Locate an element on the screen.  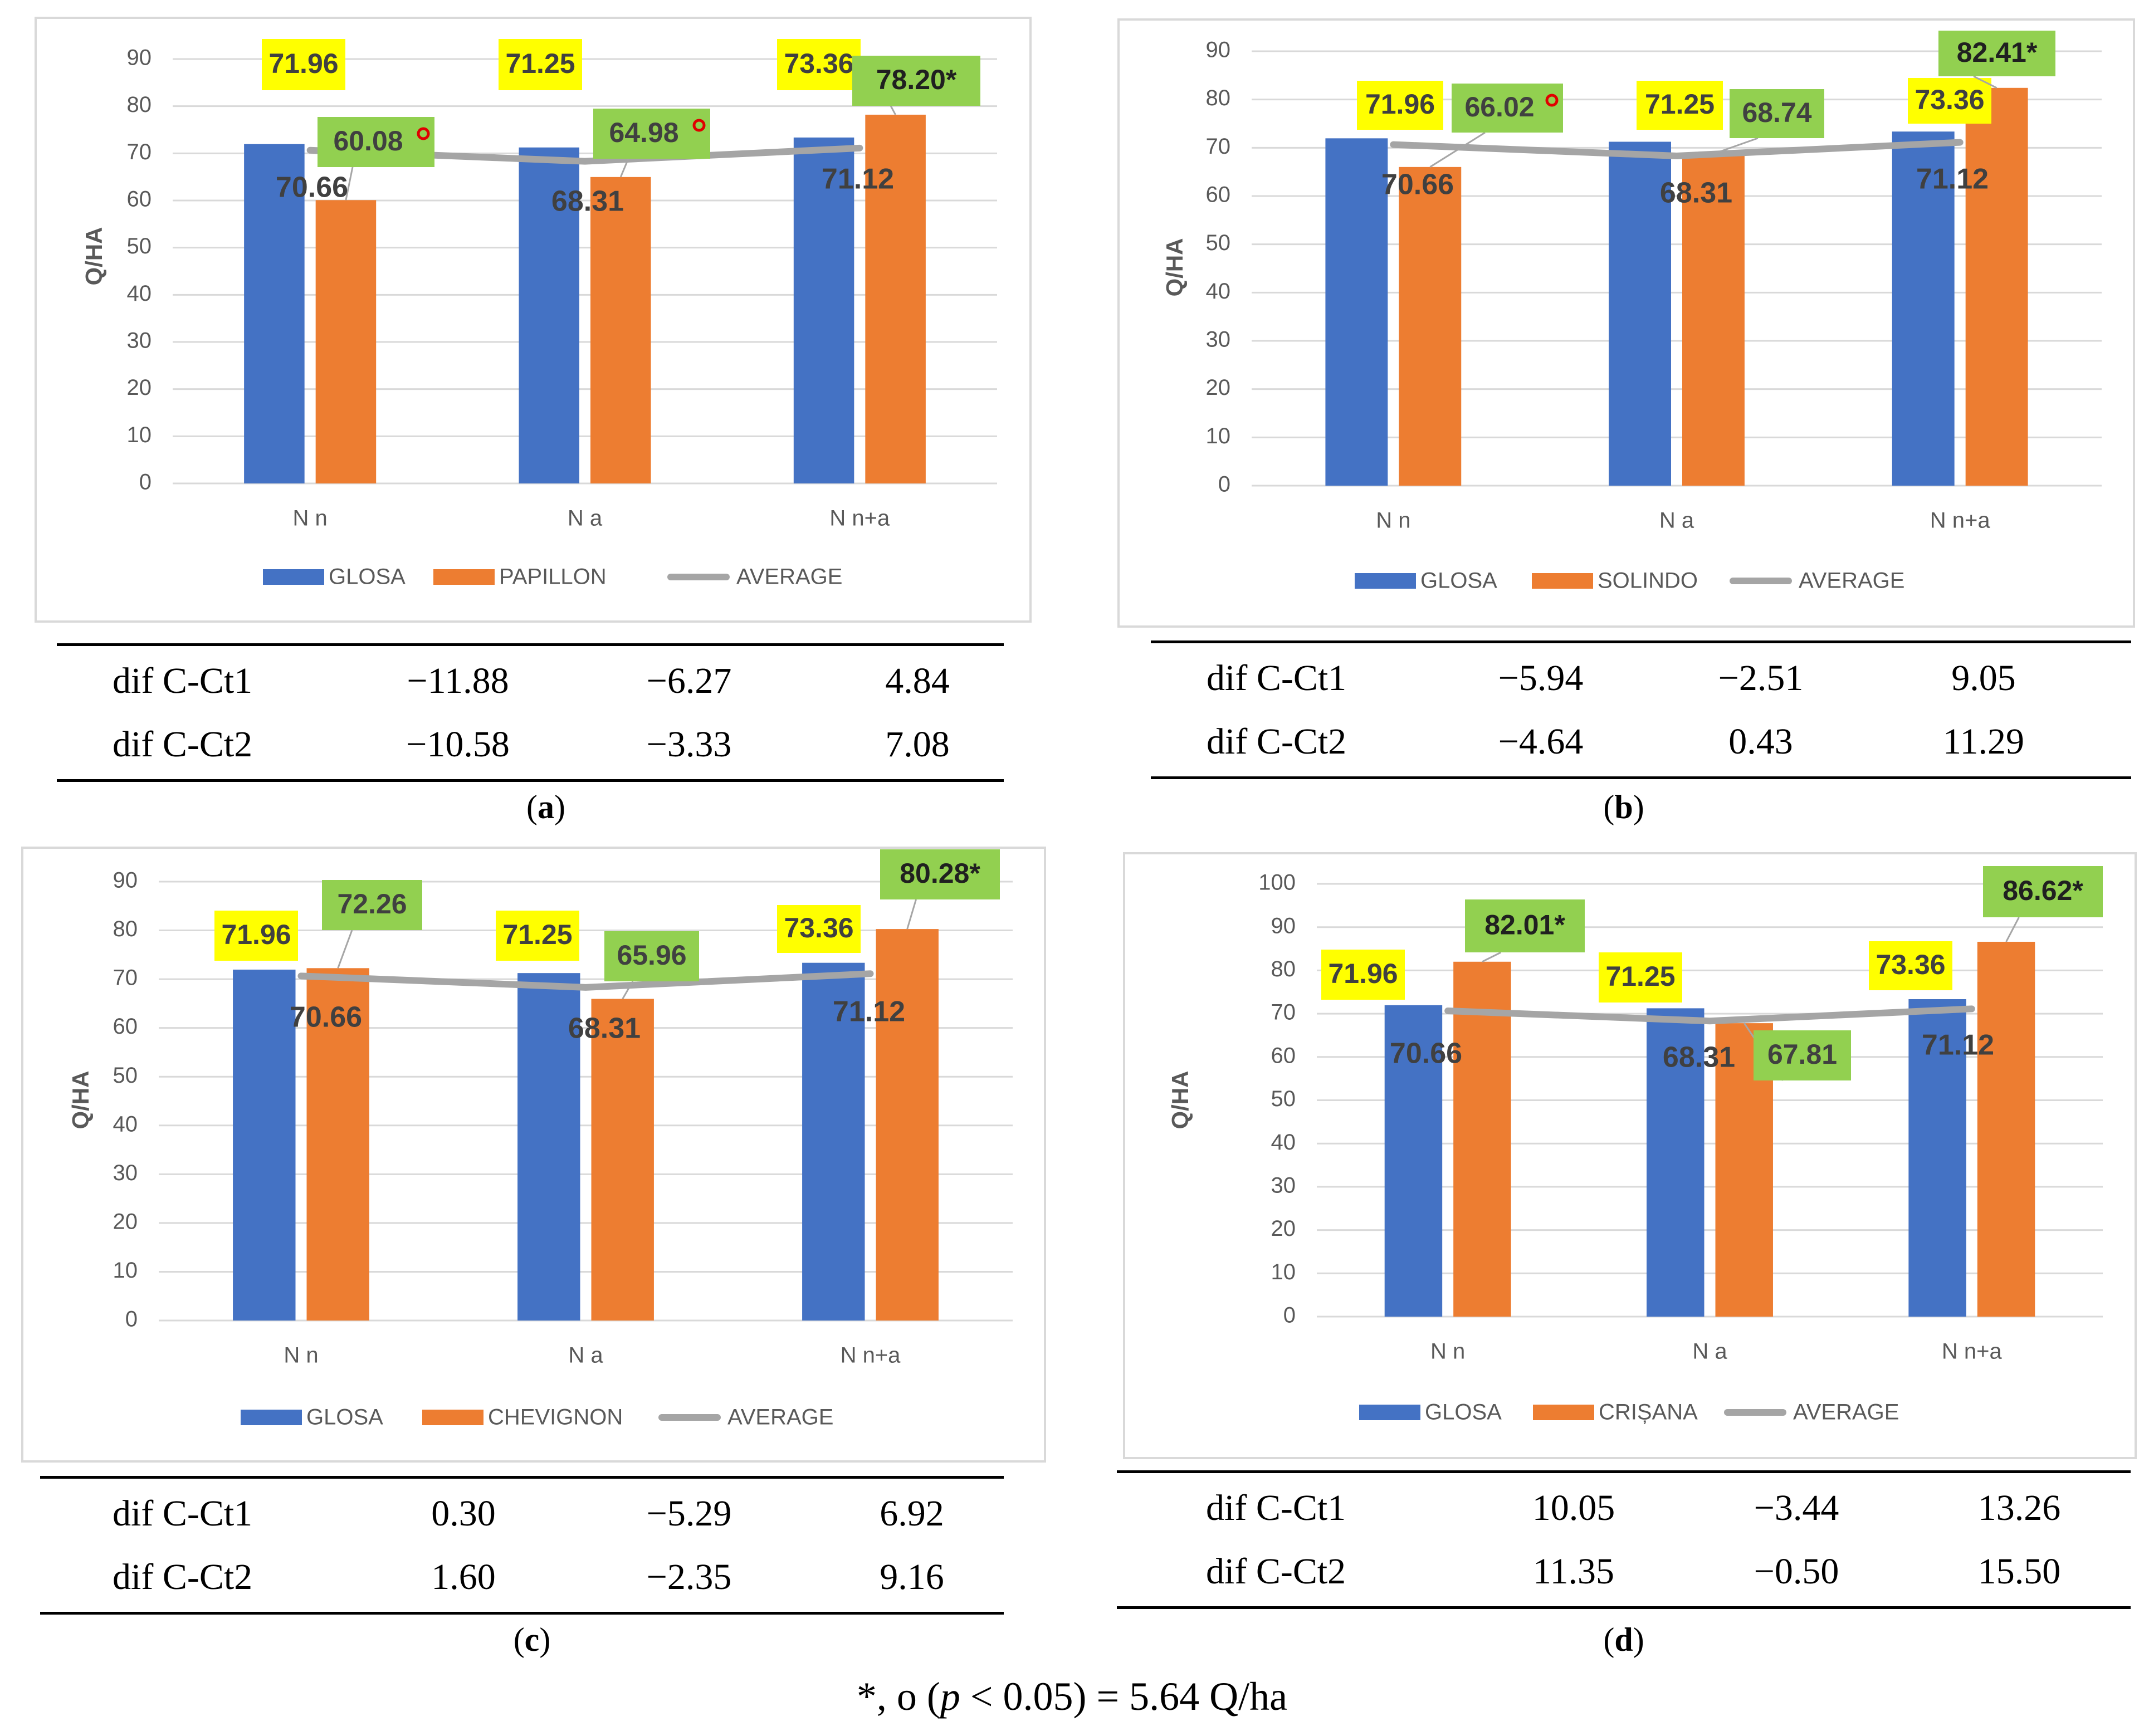
legend-label: GLOSA is located at coordinates (1458, 581).